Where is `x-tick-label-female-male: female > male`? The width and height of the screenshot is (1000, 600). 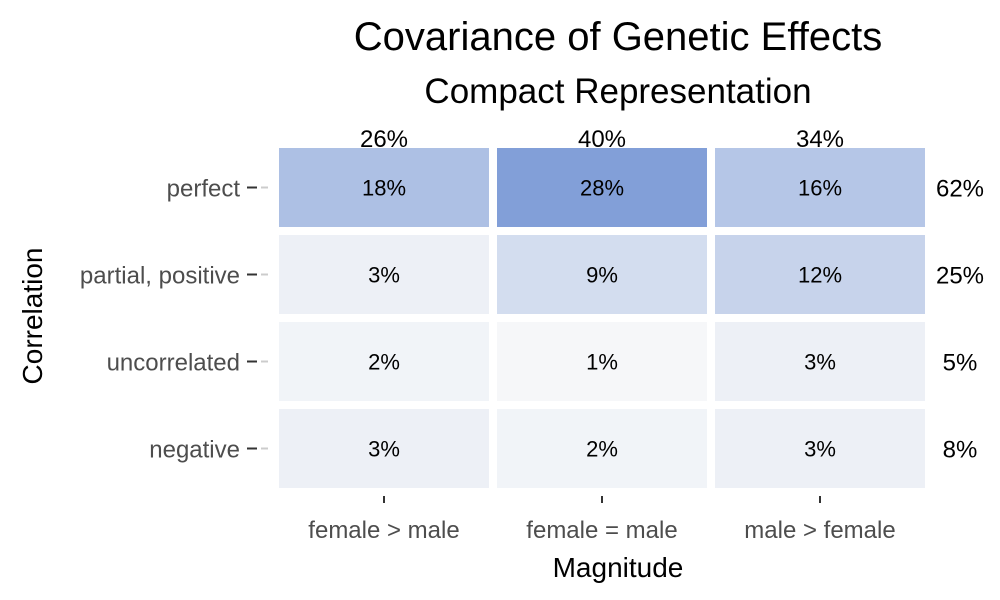 x-tick-label-female-male: female > male is located at coordinates (383, 530).